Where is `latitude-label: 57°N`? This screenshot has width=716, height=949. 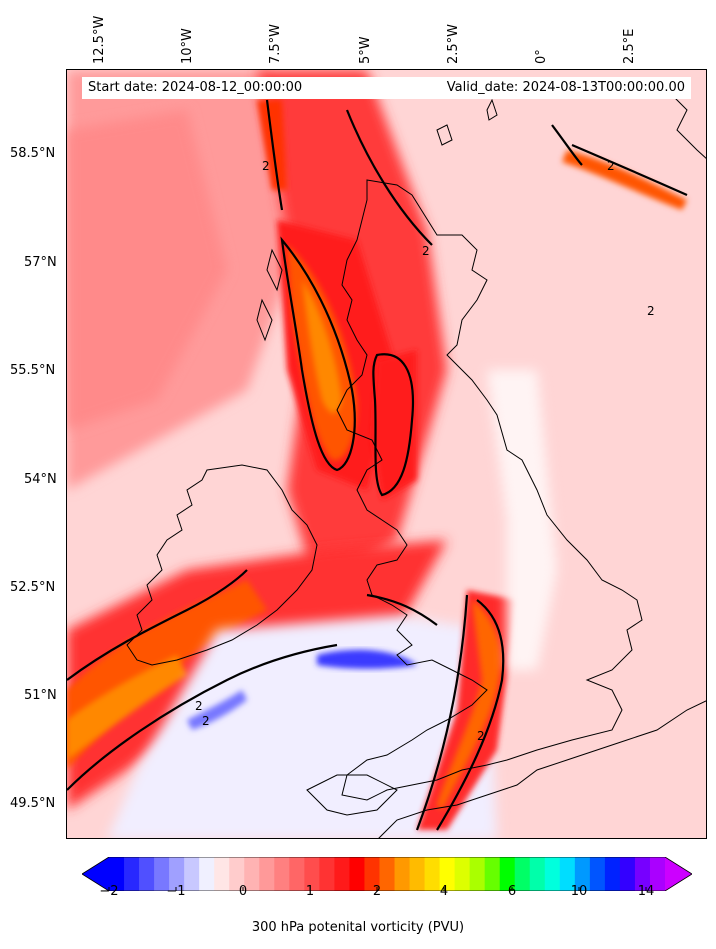 latitude-label: 57°N is located at coordinates (40, 262).